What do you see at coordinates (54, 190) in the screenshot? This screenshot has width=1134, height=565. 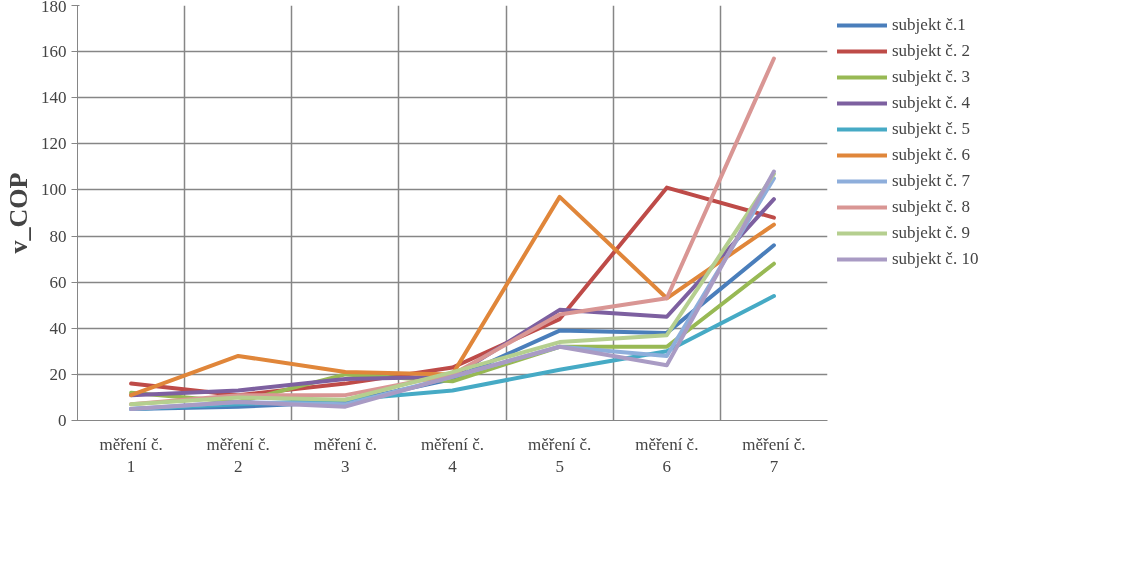 I see `y-tick-label: 100` at bounding box center [54, 190].